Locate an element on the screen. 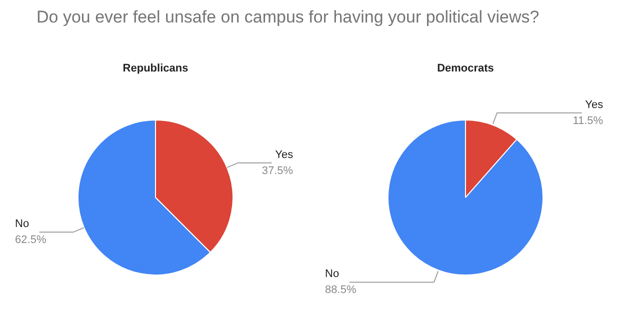 Image resolution: width=640 pixels, height=320 pixels. data-label: 62.5% is located at coordinates (30, 240).